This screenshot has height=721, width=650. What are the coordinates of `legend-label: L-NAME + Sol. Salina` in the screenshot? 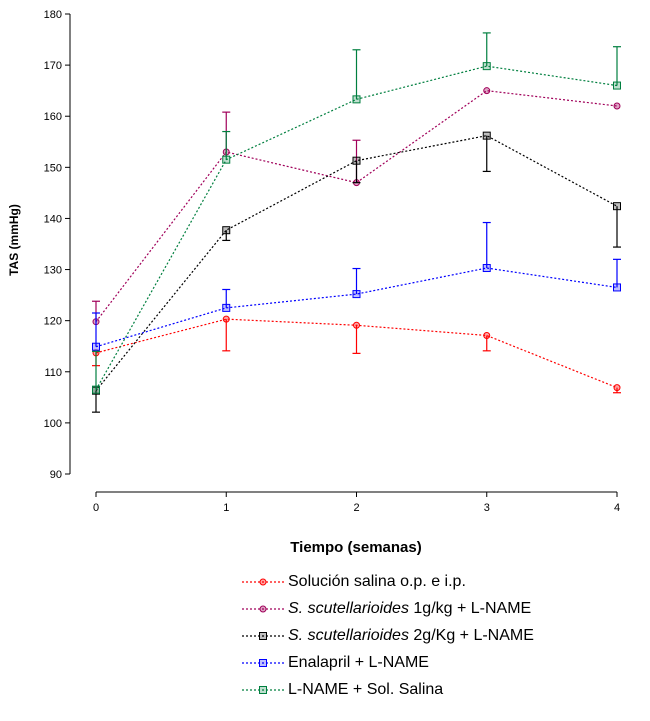 It's located at (365, 690).